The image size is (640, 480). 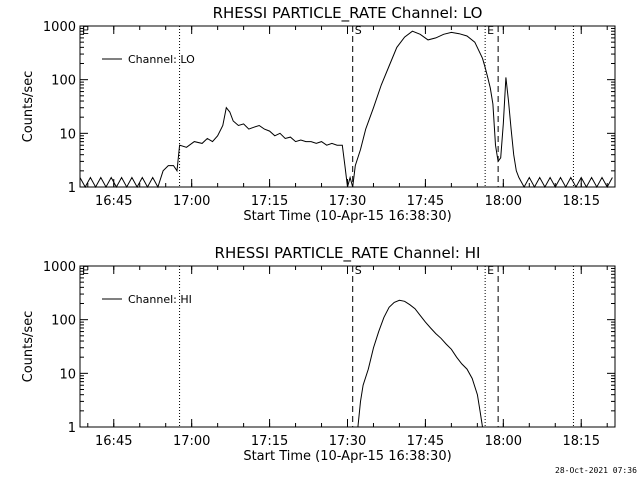 What do you see at coordinates (161, 59) in the screenshot?
I see `legend-label: Channel: LO` at bounding box center [161, 59].